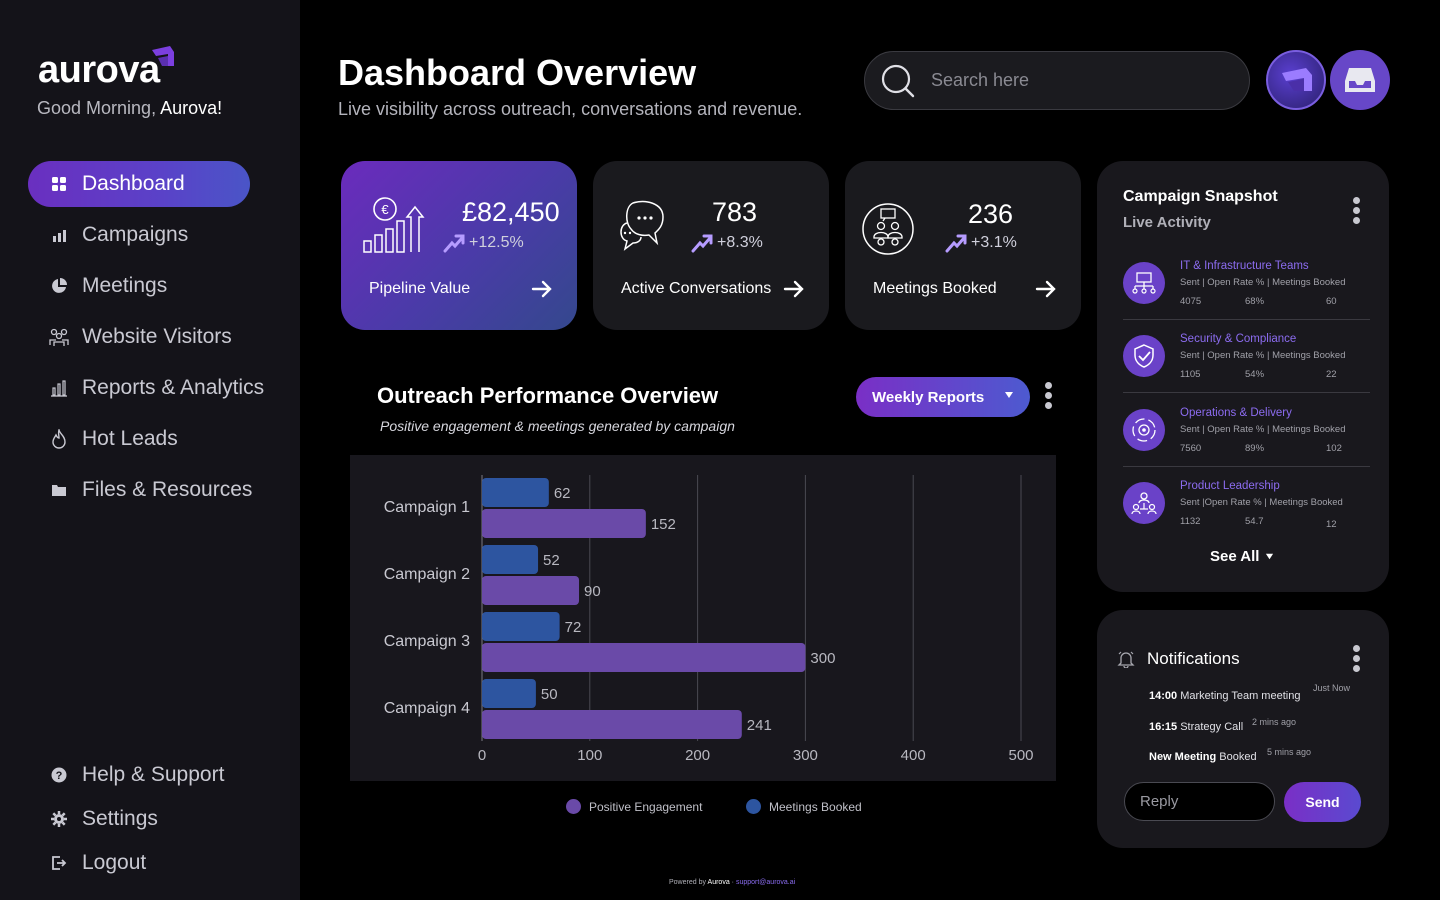 This screenshot has height=900, width=1440. Describe the element at coordinates (157, 286) in the screenshot. I see `nav-item-meetings: Meetings` at that location.